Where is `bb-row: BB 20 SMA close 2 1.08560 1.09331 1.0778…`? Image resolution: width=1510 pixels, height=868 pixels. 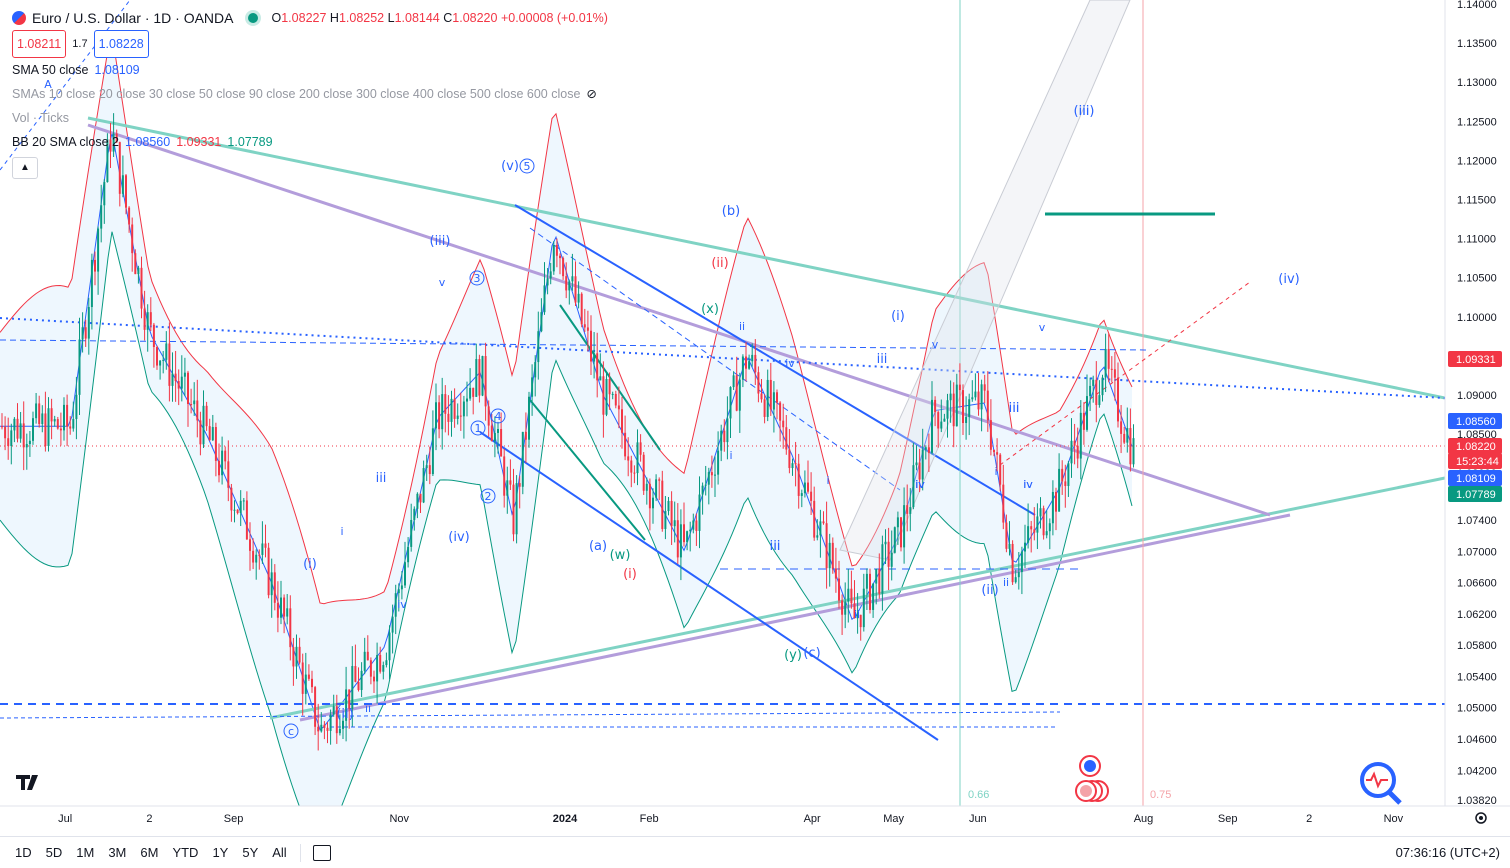
bb-row: BB 20 SMA close 2 1.08560 1.09331 1.0778… is located at coordinates (310, 142).